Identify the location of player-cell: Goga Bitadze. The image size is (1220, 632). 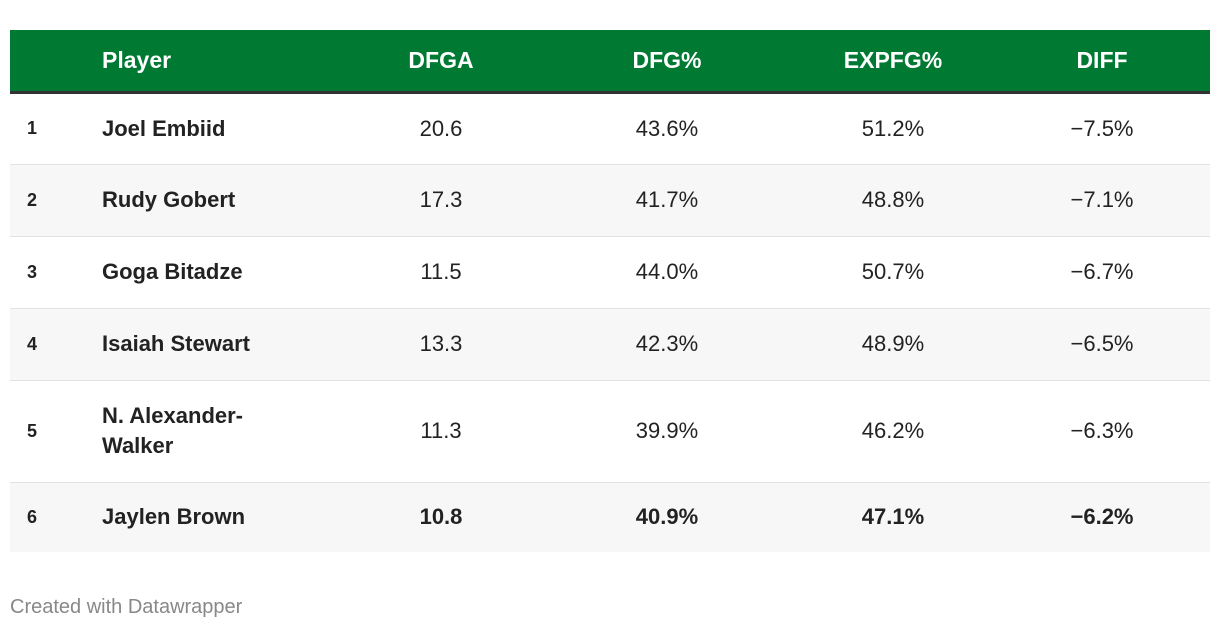
(221, 272).